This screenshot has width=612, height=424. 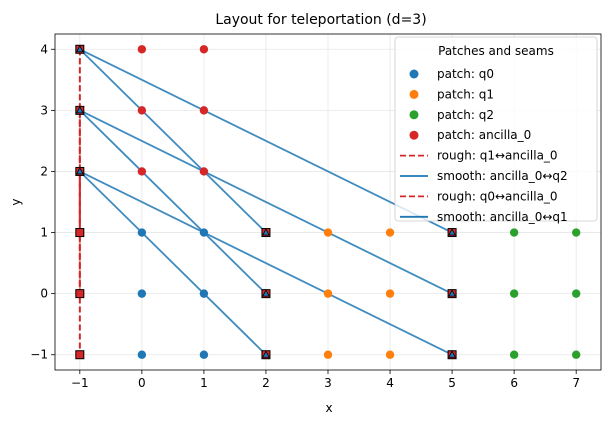 What do you see at coordinates (484, 135) in the screenshot?
I see `legend-label: patch: ancilla_0` at bounding box center [484, 135].